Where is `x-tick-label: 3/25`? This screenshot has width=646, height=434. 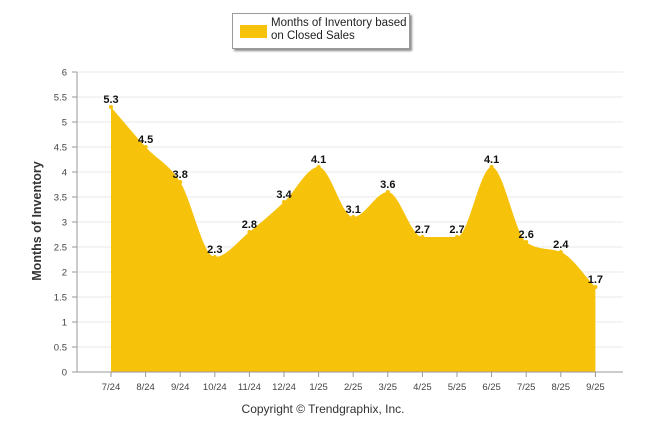
x-tick-label: 3/25 is located at coordinates (388, 387).